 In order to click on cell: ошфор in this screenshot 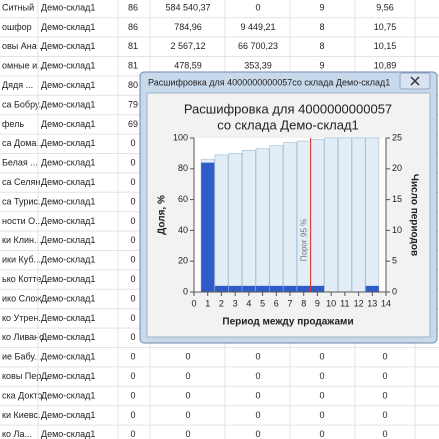, I will do `click(17, 27)`.